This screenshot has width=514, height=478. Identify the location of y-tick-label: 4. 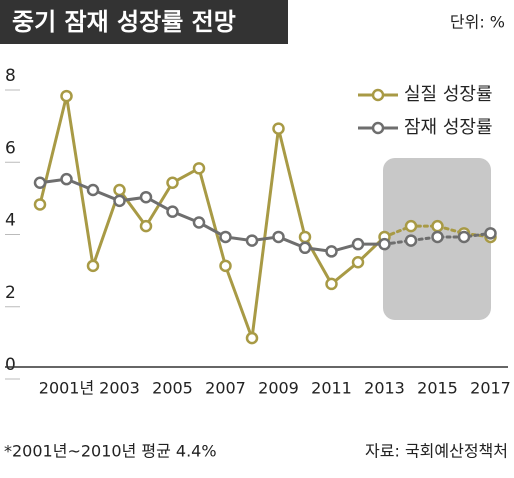
(10, 221).